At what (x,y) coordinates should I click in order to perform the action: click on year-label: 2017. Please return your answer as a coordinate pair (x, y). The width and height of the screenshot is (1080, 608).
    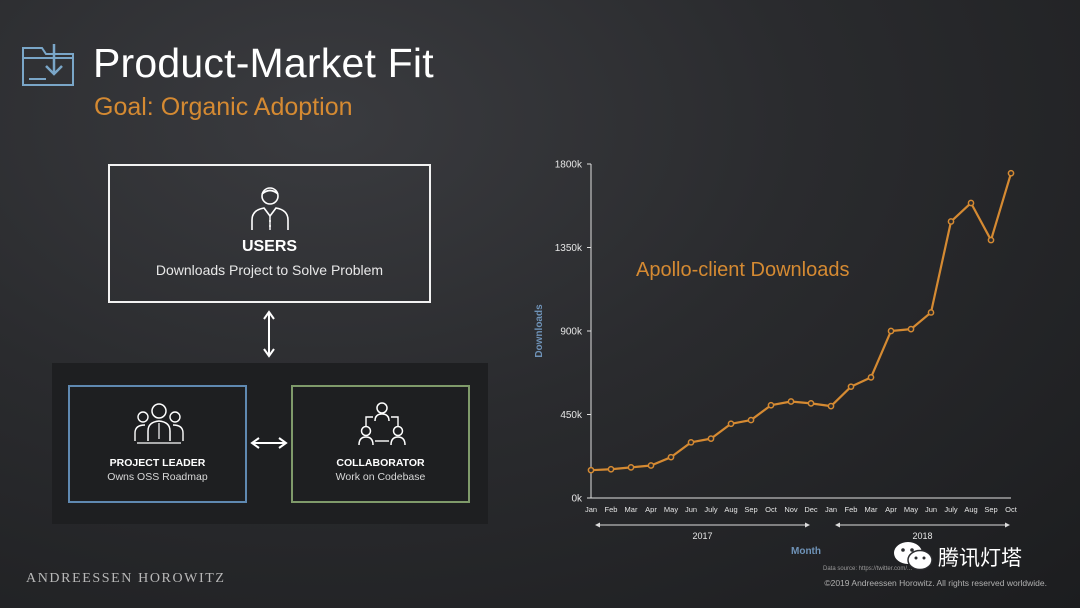
    Looking at the image, I should click on (702, 536).